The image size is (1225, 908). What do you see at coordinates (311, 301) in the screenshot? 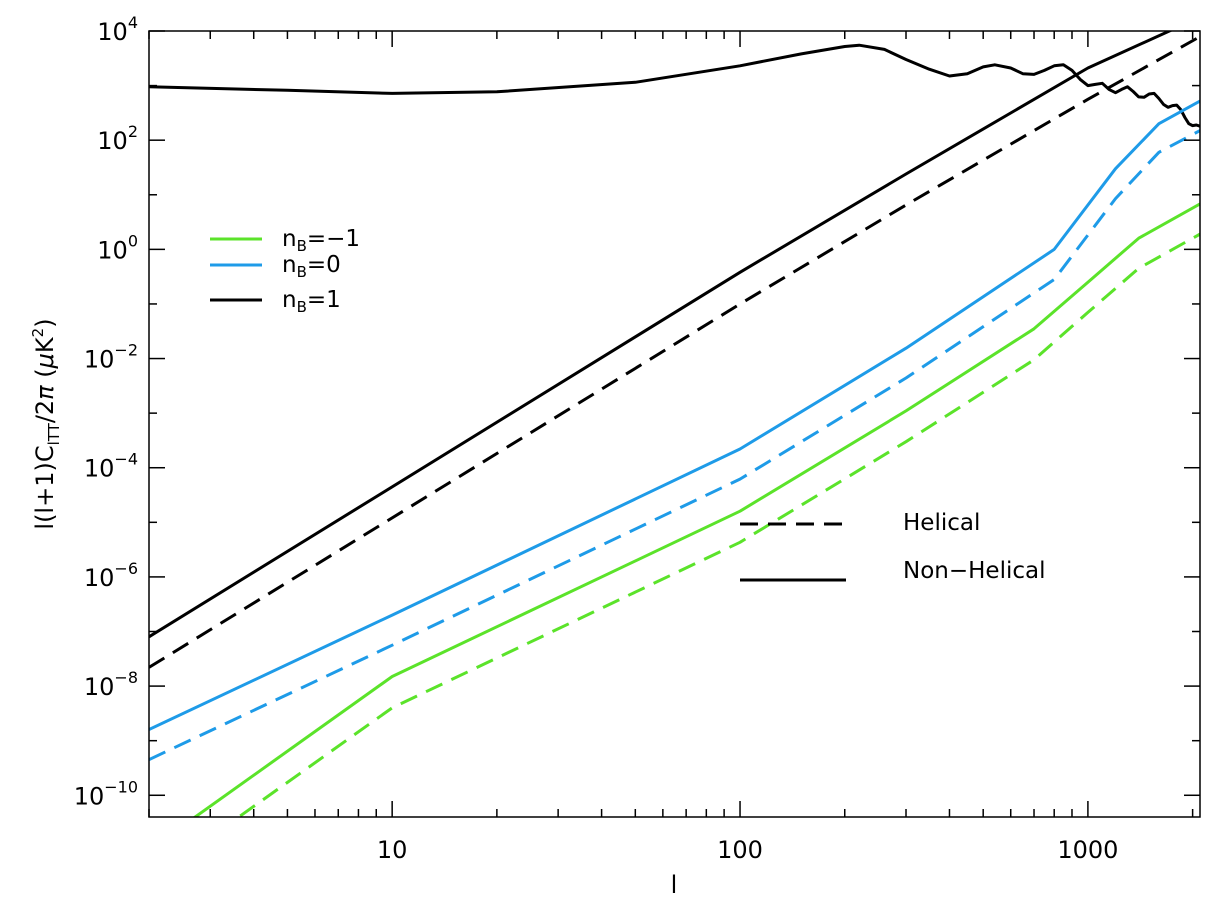
I see `legend-color-label-2: nB=1` at bounding box center [311, 301].